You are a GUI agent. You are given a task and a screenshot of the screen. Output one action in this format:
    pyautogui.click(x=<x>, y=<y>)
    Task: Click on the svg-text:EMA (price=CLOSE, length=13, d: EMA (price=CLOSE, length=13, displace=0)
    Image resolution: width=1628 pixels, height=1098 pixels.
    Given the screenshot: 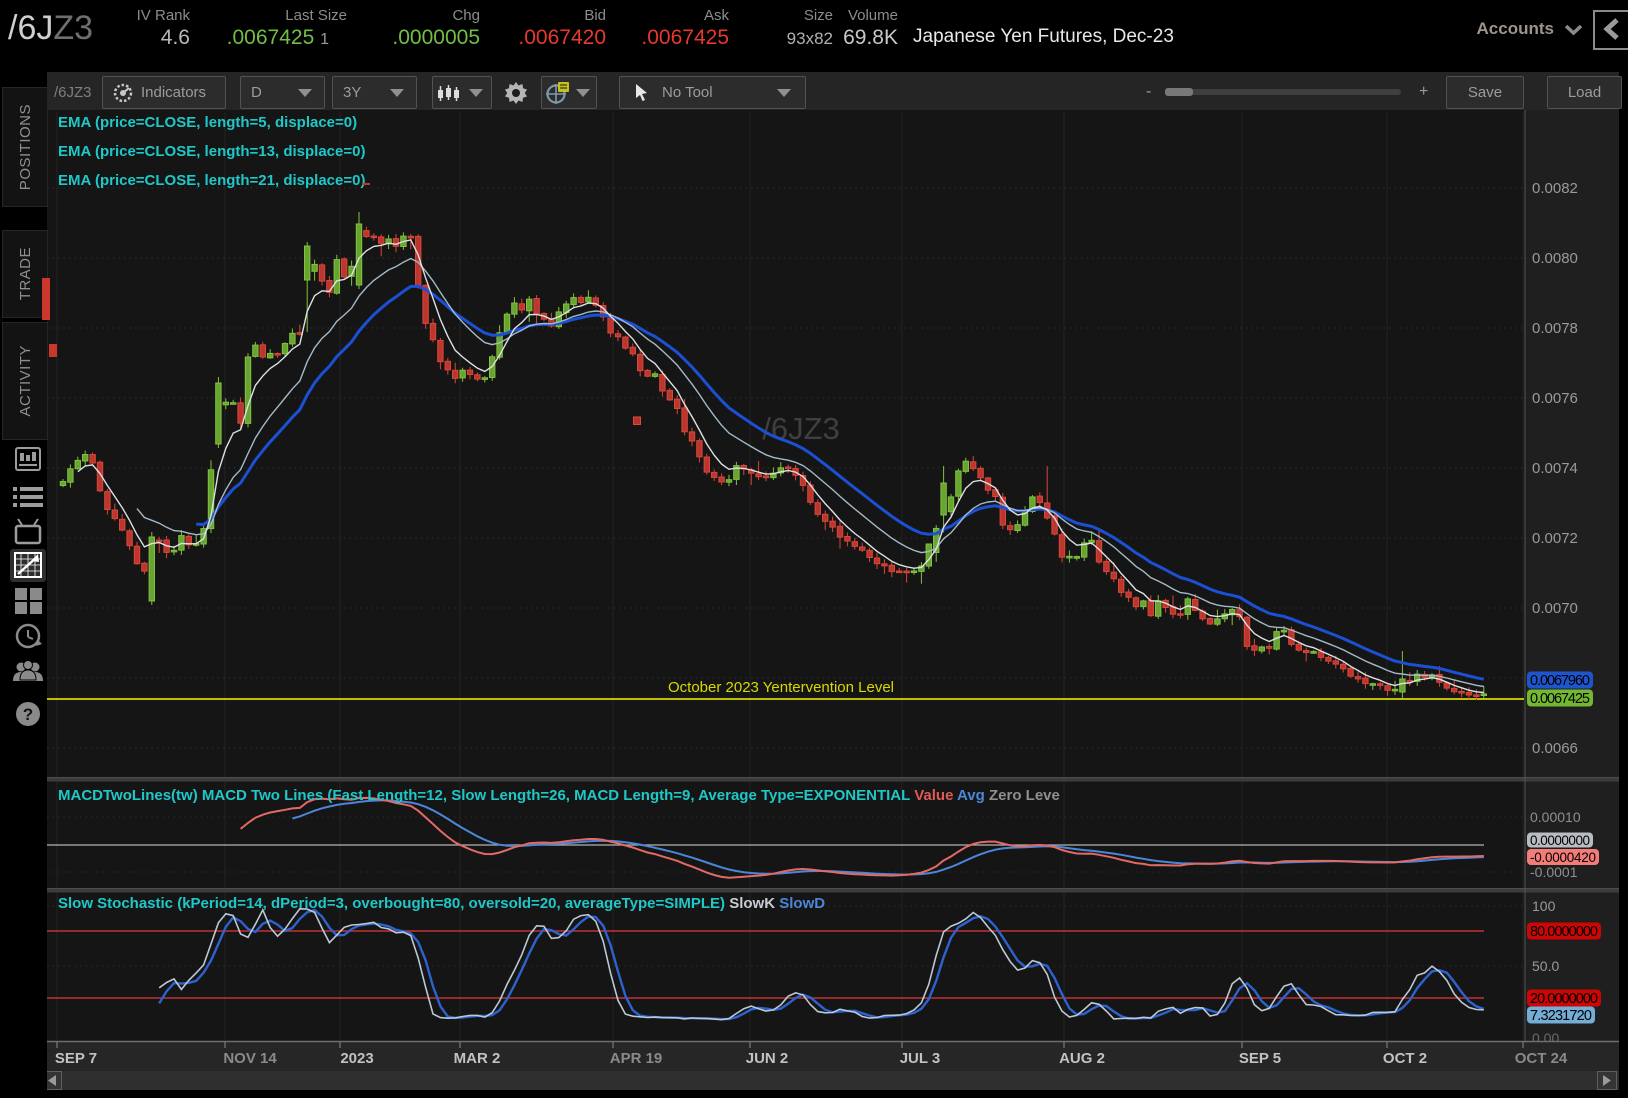 What is the action you would take?
    pyautogui.click(x=211, y=151)
    